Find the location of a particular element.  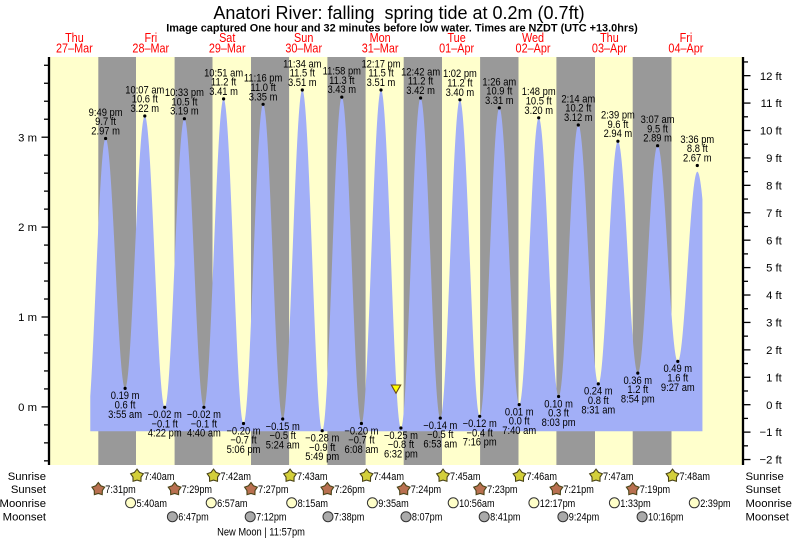

svg-text: −0.7 ft is located at coordinates (361, 441).